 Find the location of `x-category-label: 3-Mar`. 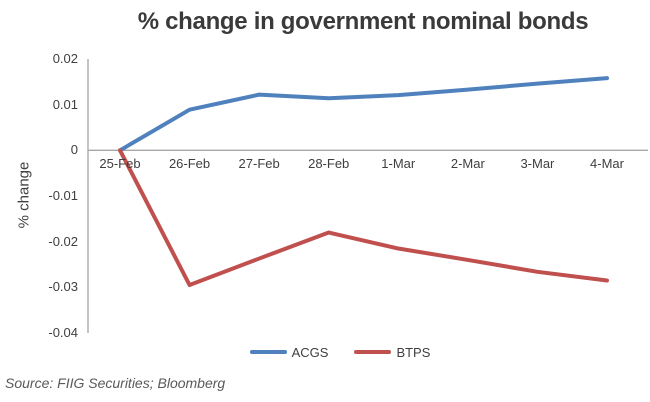

x-category-label: 3-Mar is located at coordinates (537, 163).